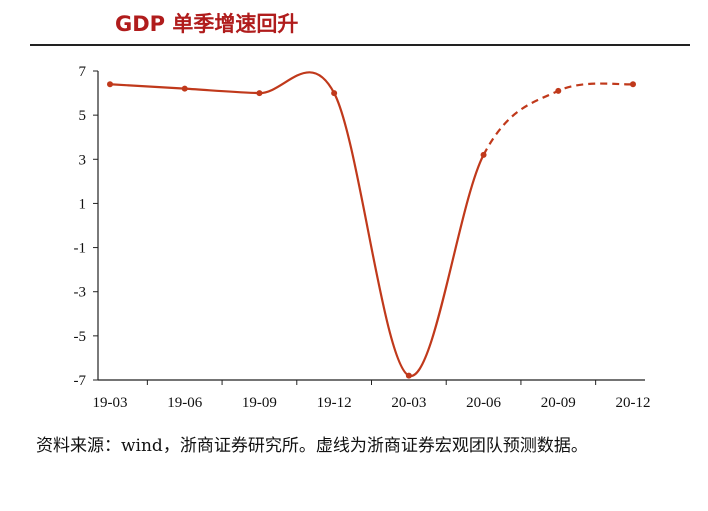  Describe the element at coordinates (83, 204) in the screenshot. I see `y-tick-label: 1` at that location.